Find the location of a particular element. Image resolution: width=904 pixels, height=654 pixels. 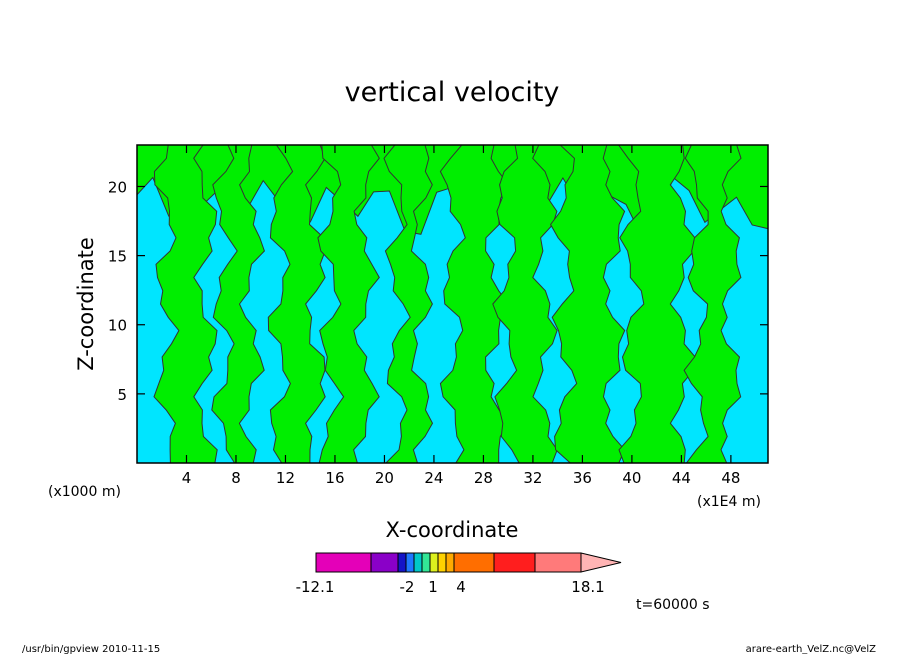

x-tick-label: 48 is located at coordinates (730, 478).